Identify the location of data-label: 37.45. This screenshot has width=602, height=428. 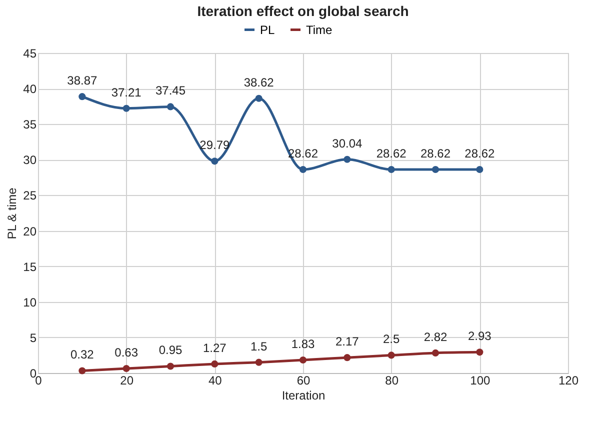
(170, 91).